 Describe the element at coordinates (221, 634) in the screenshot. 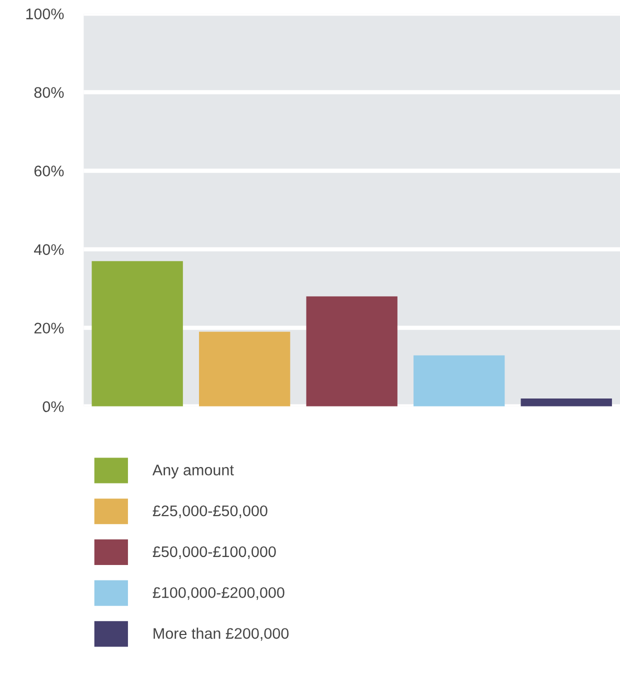

I see `legend-label: More than £200,000` at that location.